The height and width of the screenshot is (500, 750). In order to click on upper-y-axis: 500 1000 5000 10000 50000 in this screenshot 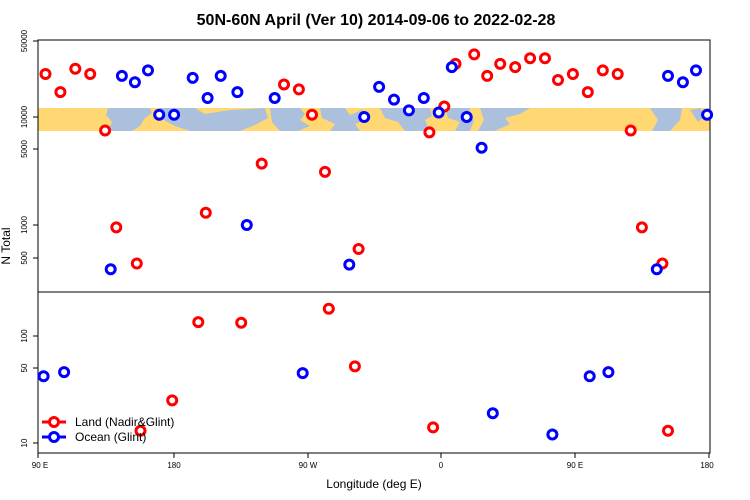, I will do `click(29, 147)`.